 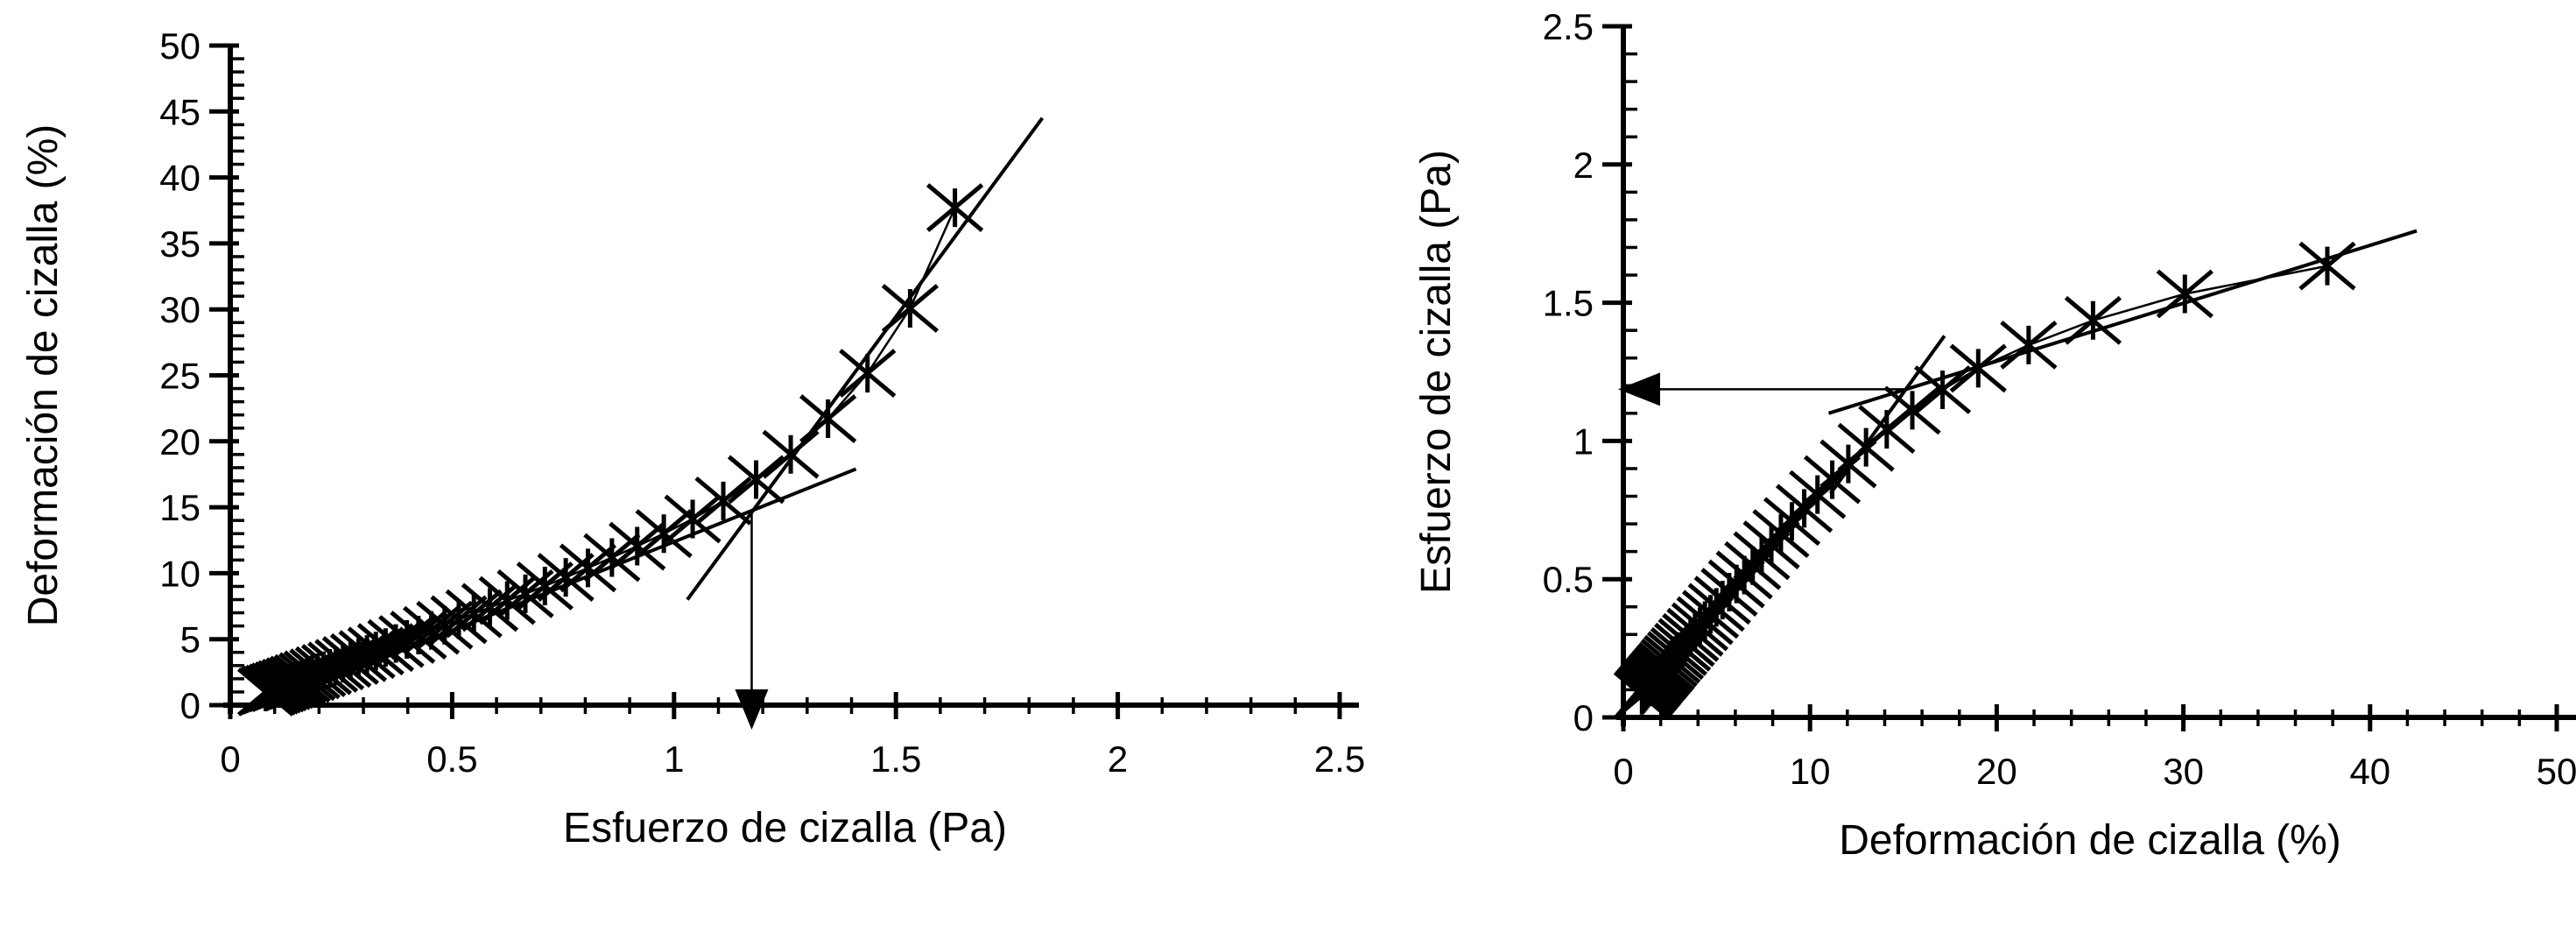 I want to click on y-tick-label: 20, so click(x=180, y=442).